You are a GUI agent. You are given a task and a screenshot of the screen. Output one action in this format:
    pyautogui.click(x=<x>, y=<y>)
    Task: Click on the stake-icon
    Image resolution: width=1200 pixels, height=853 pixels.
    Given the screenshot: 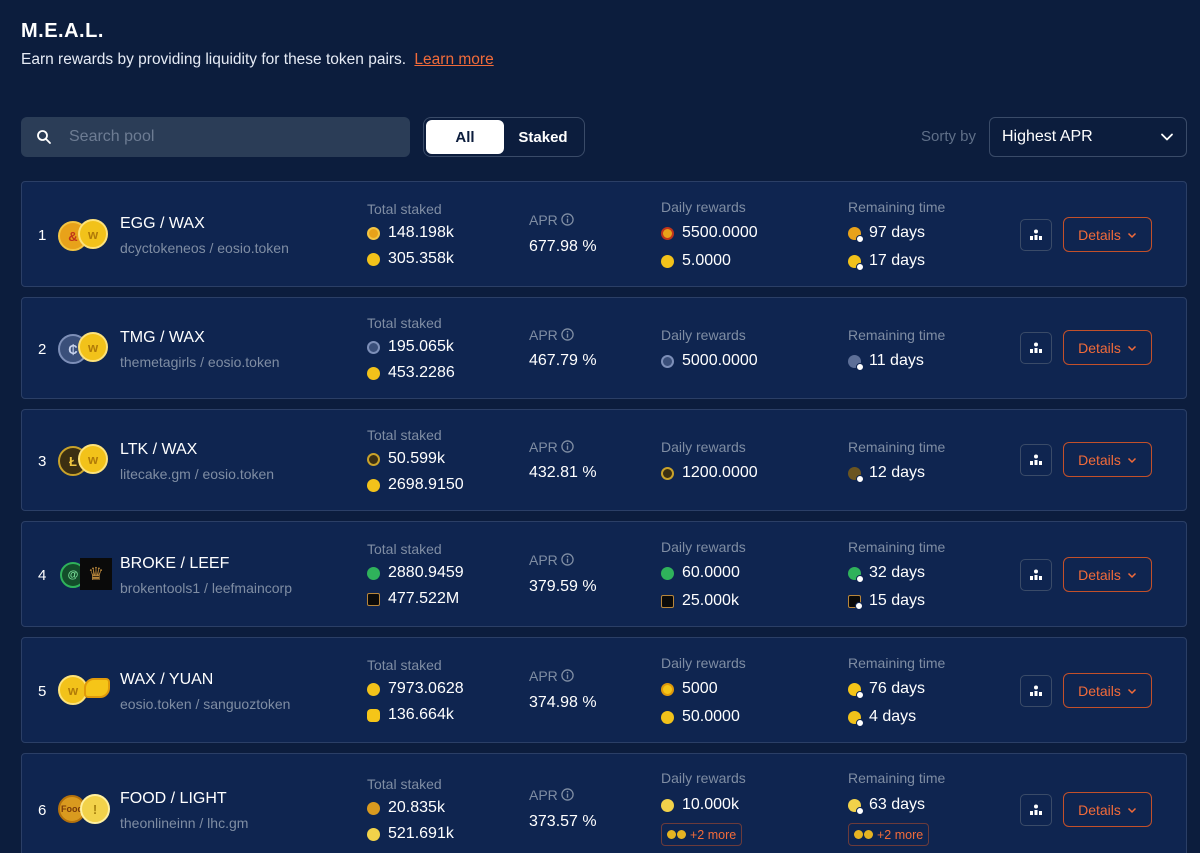 What is the action you would take?
    pyautogui.click(x=1036, y=234)
    